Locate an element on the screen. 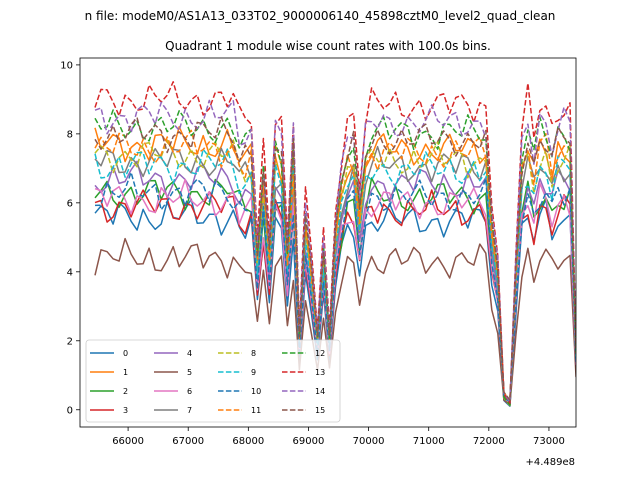  x-tick-label: 72000 is located at coordinates (489, 441).